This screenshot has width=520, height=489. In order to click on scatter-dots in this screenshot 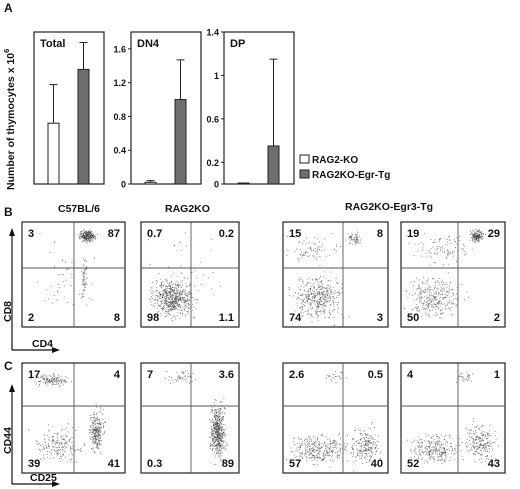, I will do `click(185, 276)`.